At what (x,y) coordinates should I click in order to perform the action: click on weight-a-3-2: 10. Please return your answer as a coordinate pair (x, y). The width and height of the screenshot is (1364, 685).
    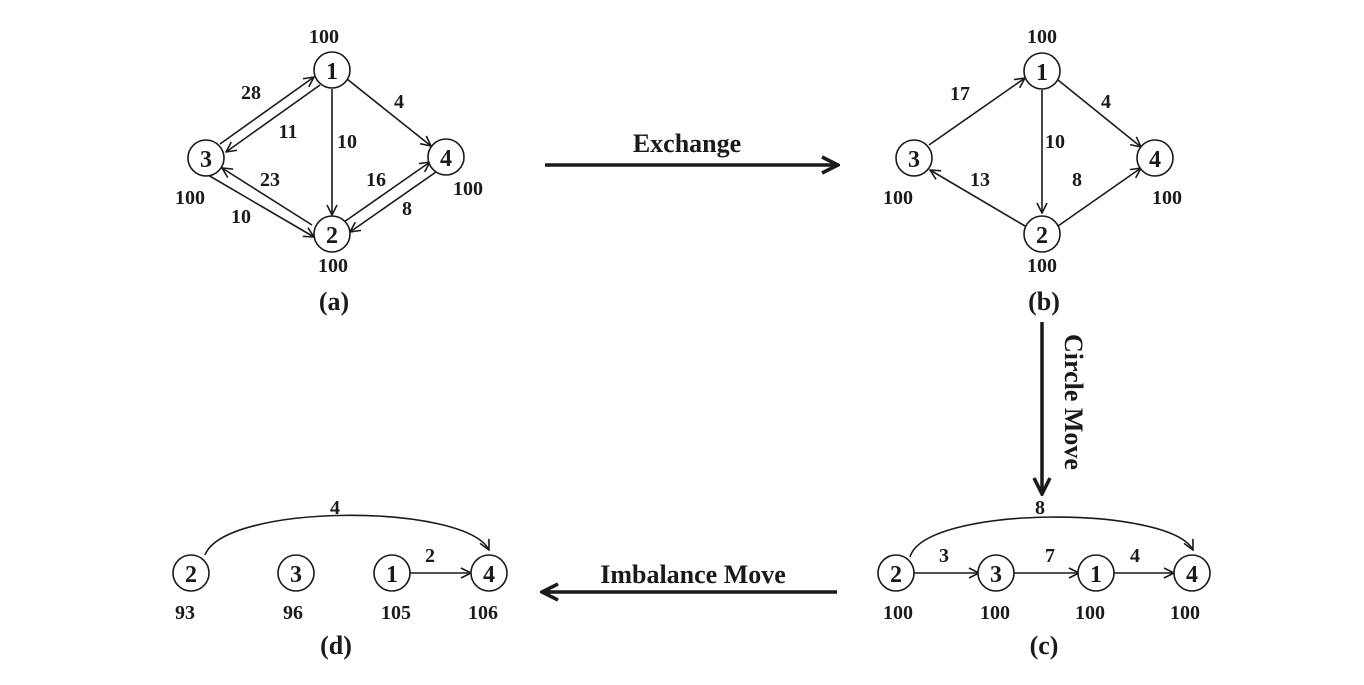
    Looking at the image, I should click on (241, 217).